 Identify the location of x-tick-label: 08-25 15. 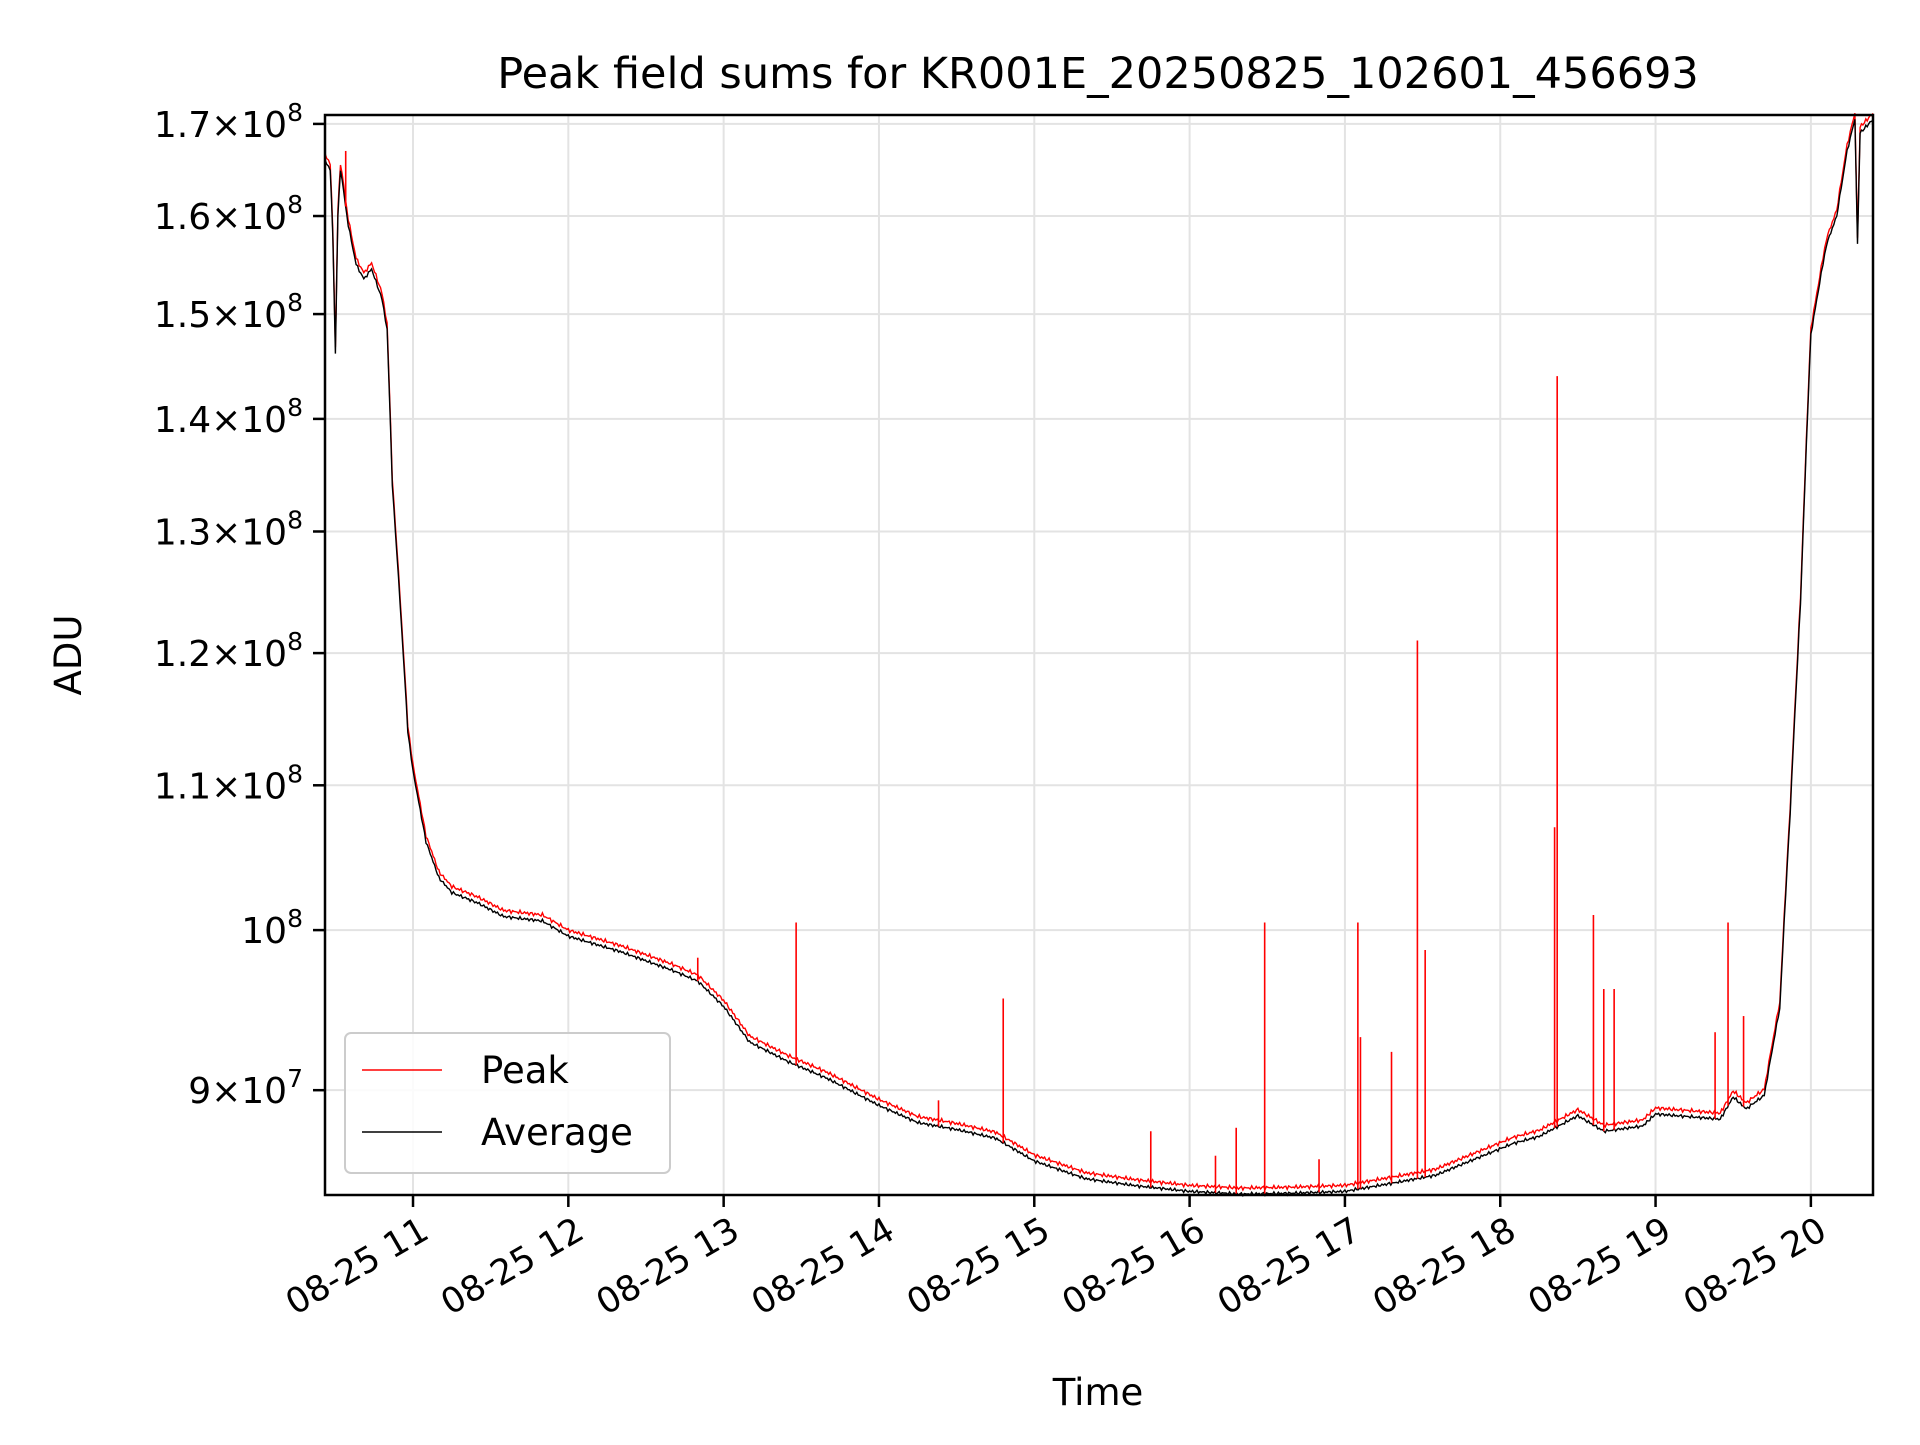
(978, 1266).